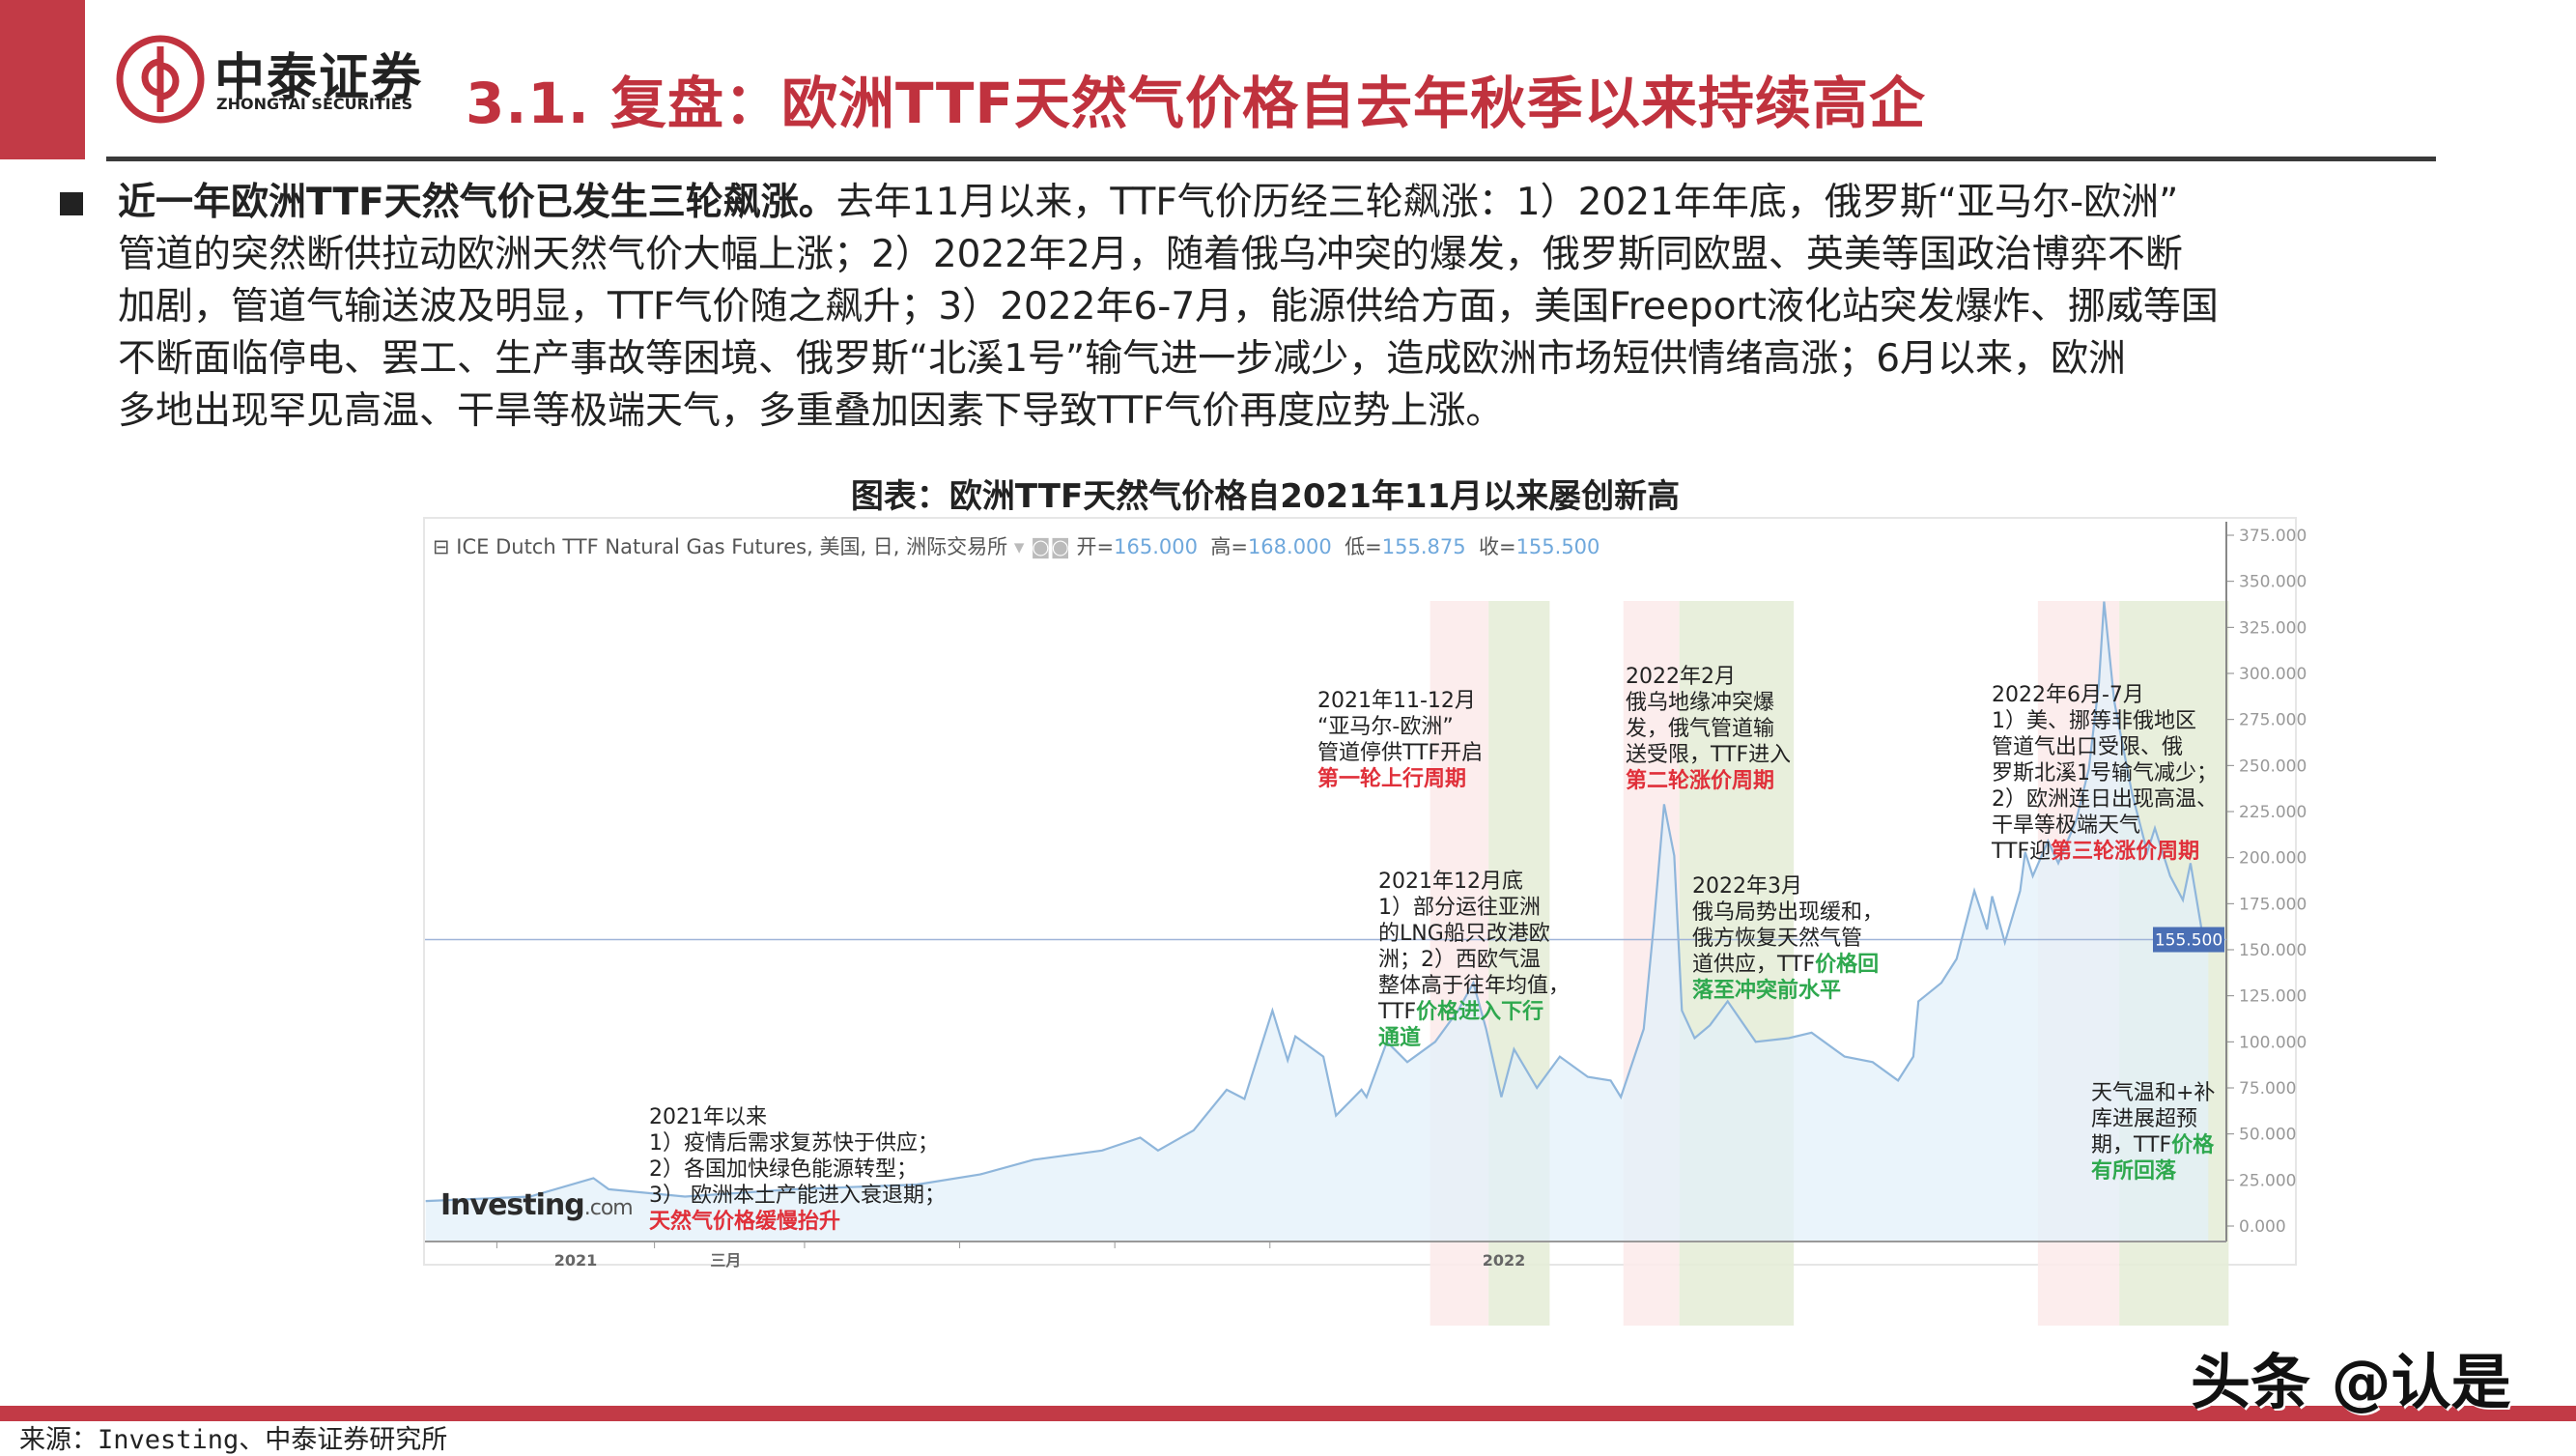  I want to click on annotation-line: 的LNG船只改港欧, so click(1474, 934).